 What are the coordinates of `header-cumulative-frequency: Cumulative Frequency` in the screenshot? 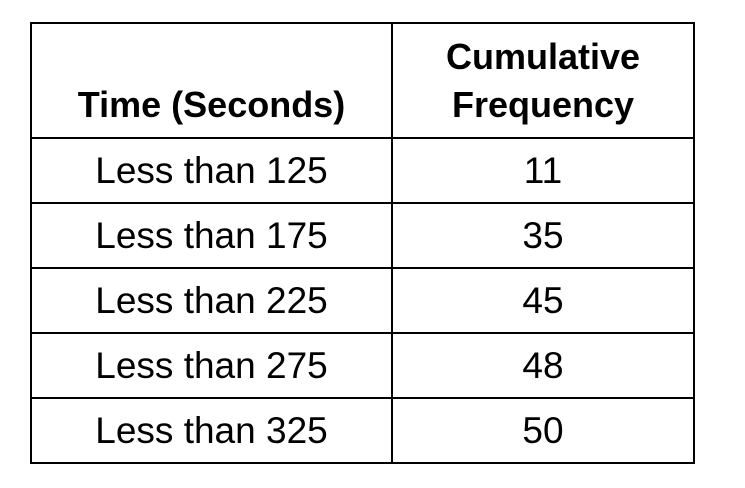 It's located at (543, 80).